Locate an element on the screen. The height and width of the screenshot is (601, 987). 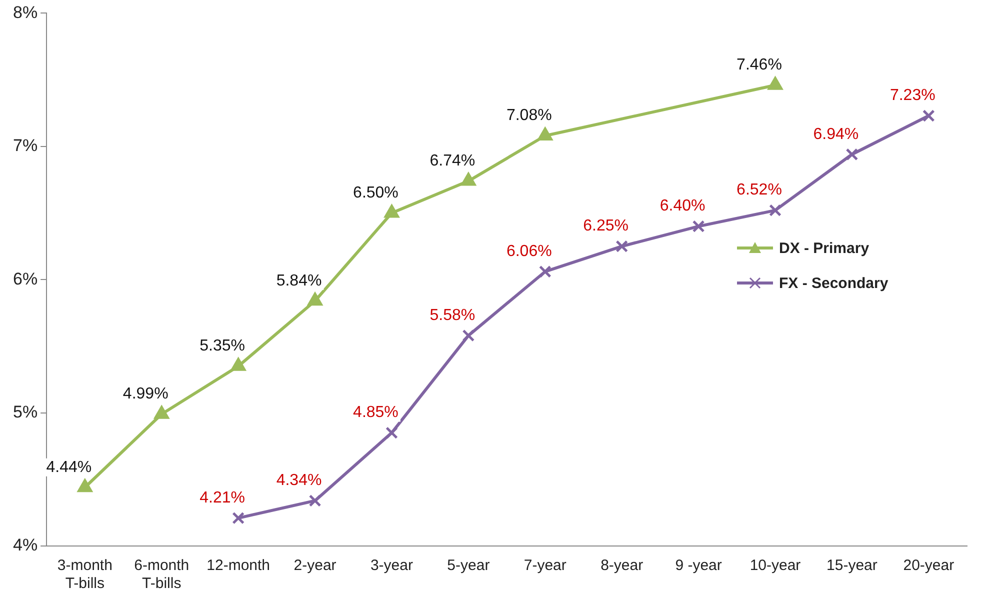
text: 4.99% is located at coordinates (145, 394).